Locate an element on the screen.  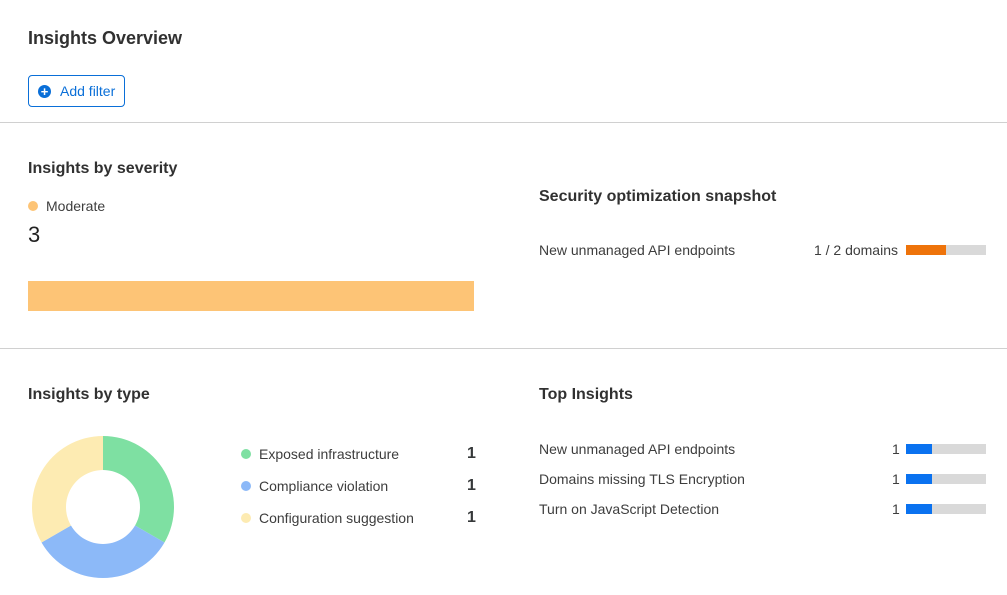
severity-legend: Moderate is located at coordinates (66, 206).